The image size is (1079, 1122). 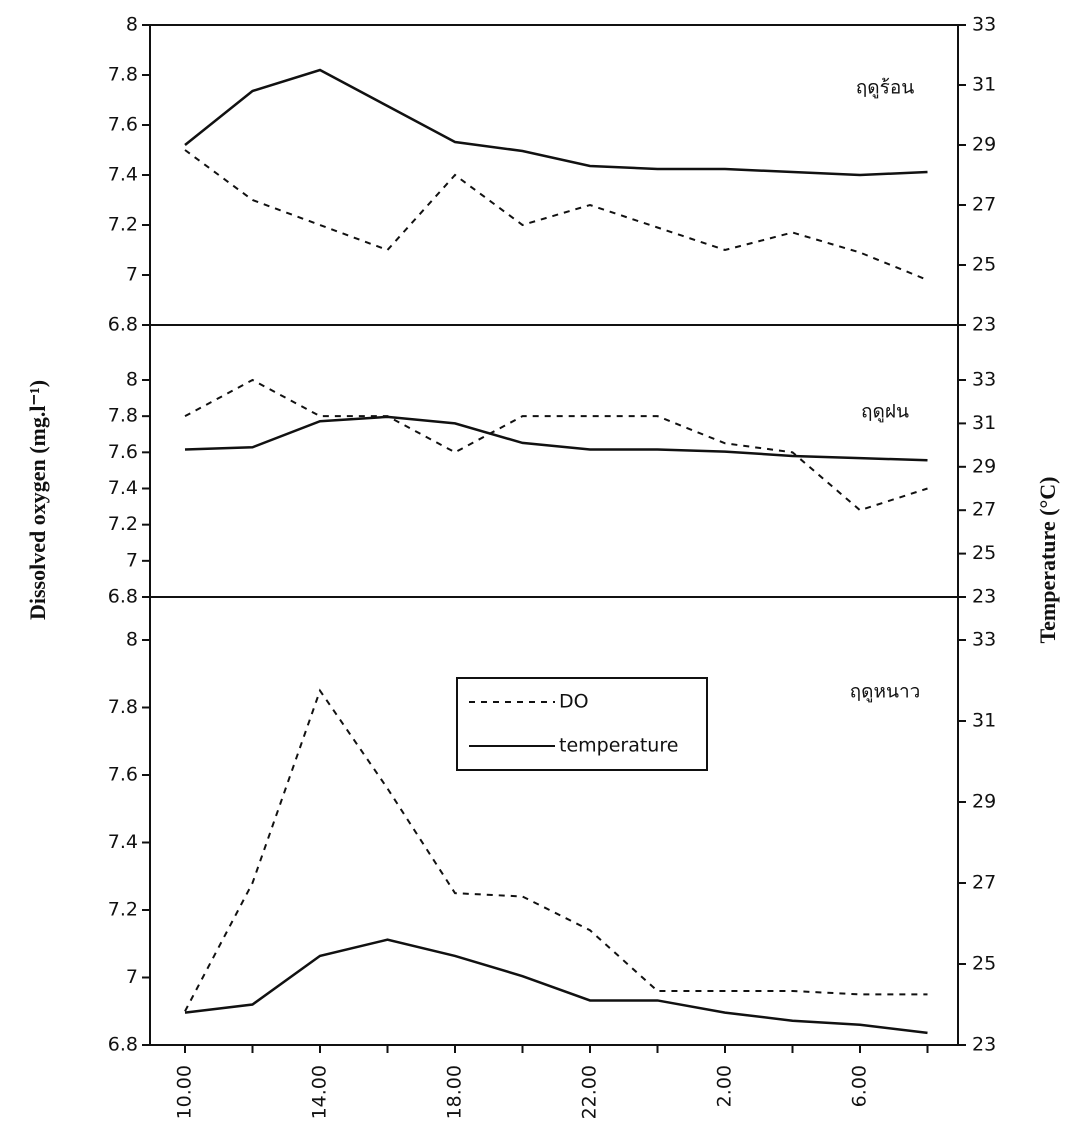 I want to click on y-axis-label: Dissolved oxygen (mg.l⁻¹), so click(x=37, y=500).